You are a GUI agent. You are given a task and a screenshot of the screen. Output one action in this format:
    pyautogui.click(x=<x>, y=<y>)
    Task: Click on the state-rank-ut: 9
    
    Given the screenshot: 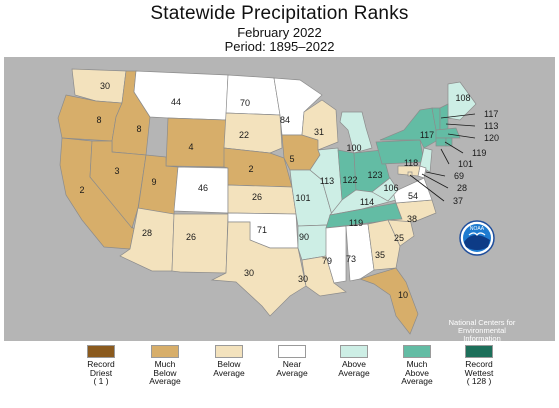 What is the action you would take?
    pyautogui.click(x=153, y=182)
    